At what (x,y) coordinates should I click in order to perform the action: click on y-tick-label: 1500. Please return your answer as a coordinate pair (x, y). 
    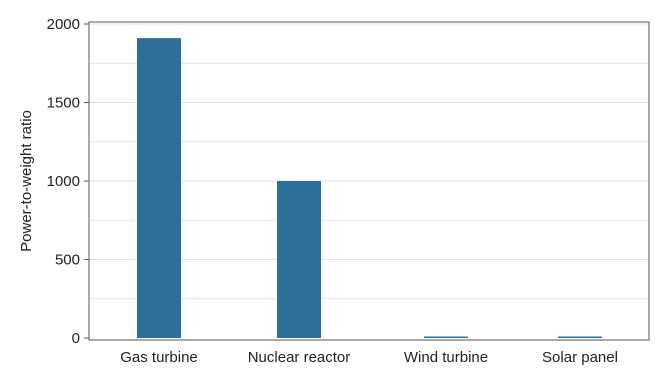
    Looking at the image, I should click on (63, 103).